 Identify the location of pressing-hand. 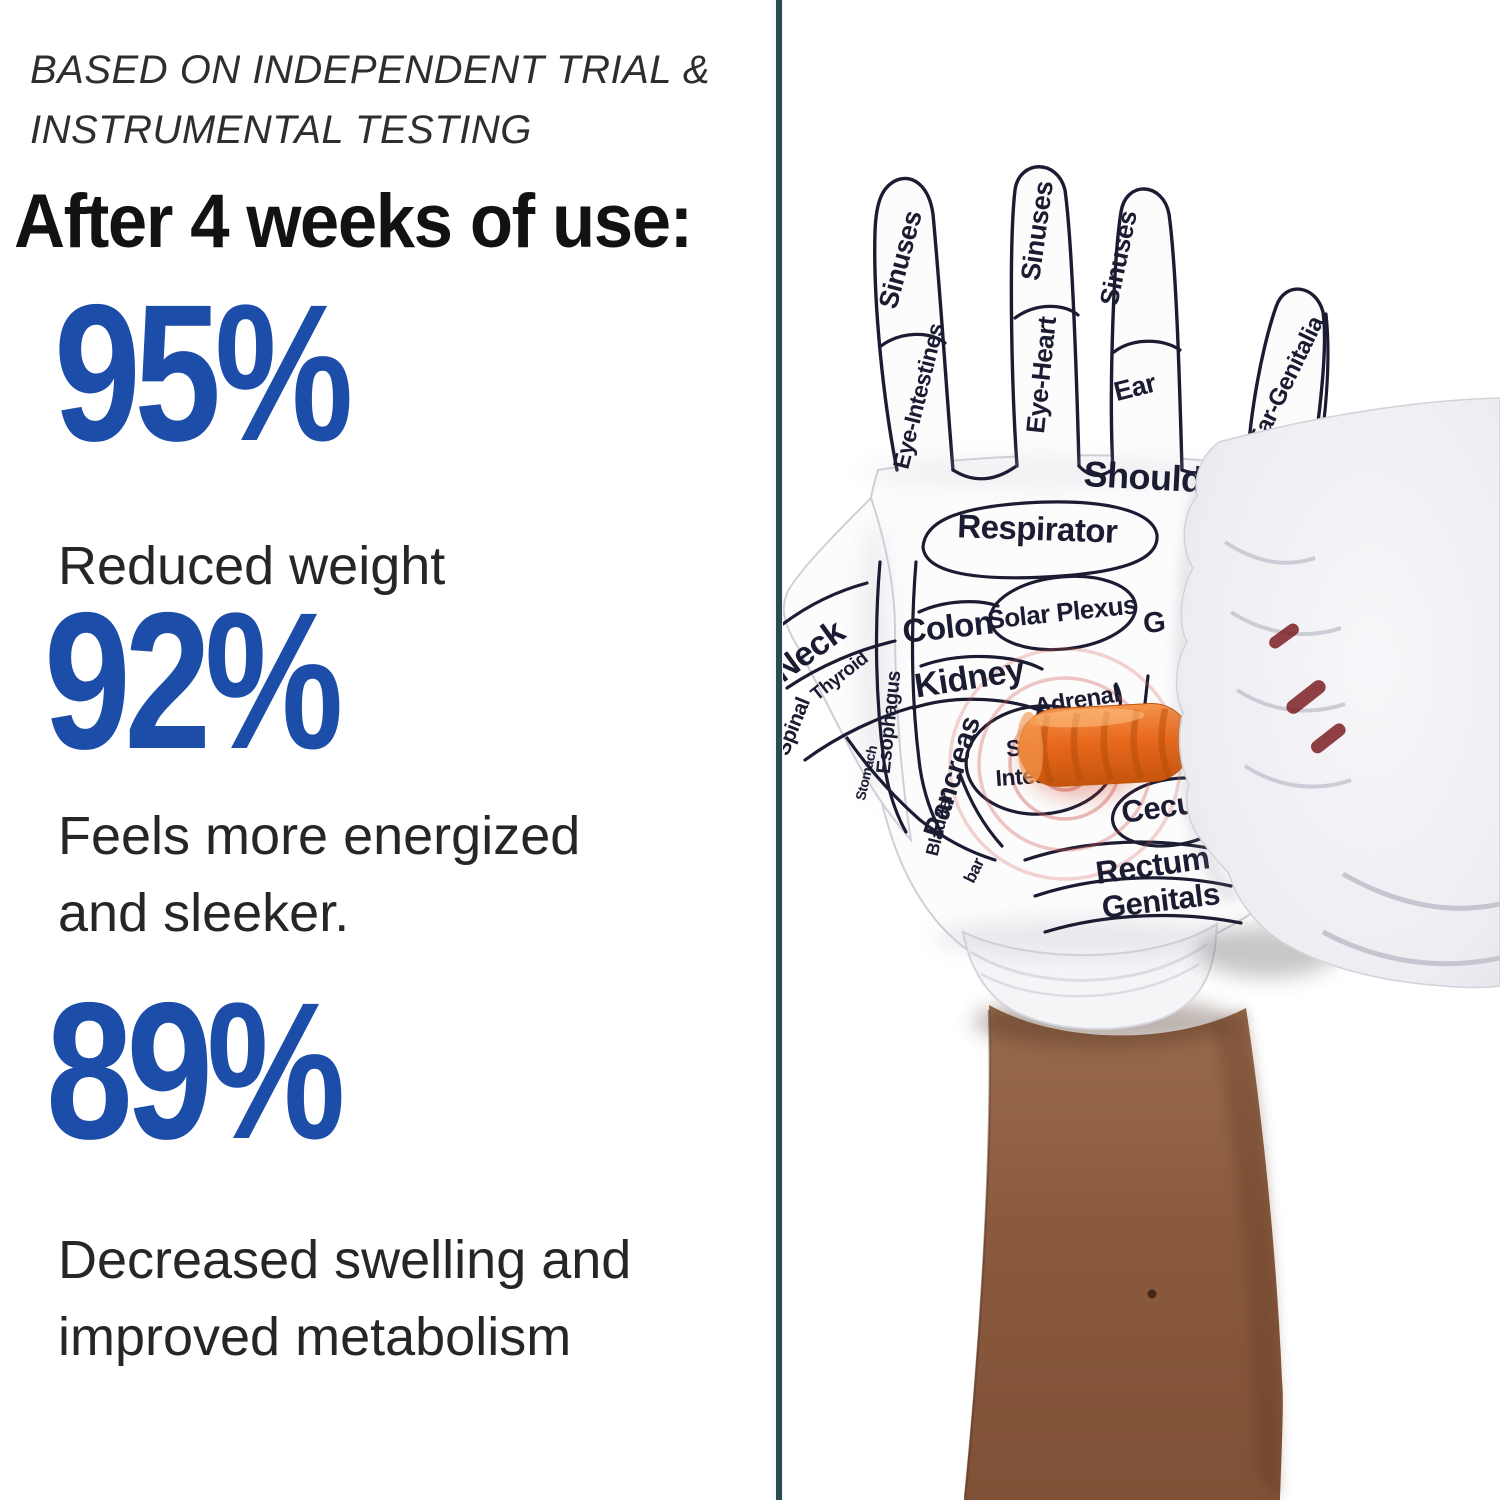
(1337, 693).